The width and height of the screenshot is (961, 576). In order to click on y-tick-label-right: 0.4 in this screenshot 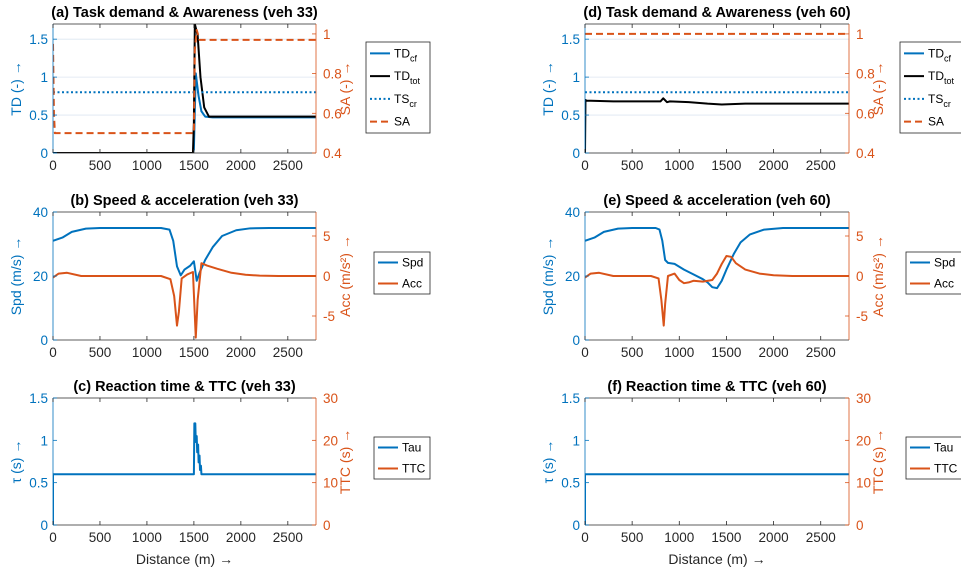, I will do `click(332, 153)`.